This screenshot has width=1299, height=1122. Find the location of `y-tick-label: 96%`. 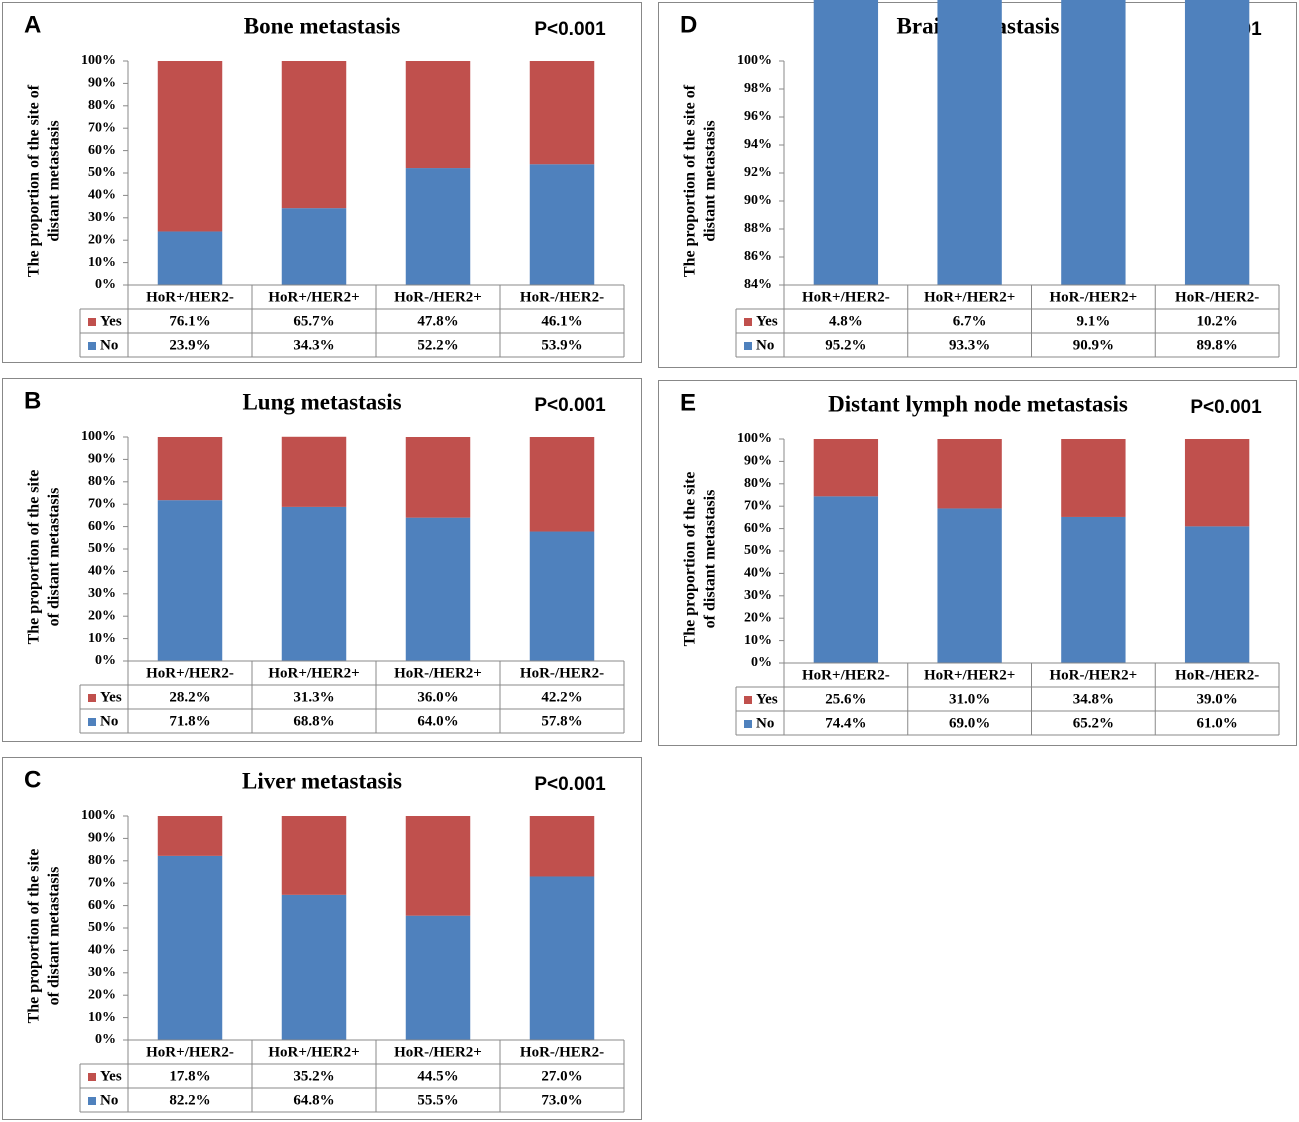

y-tick-label: 96% is located at coordinates (758, 116).